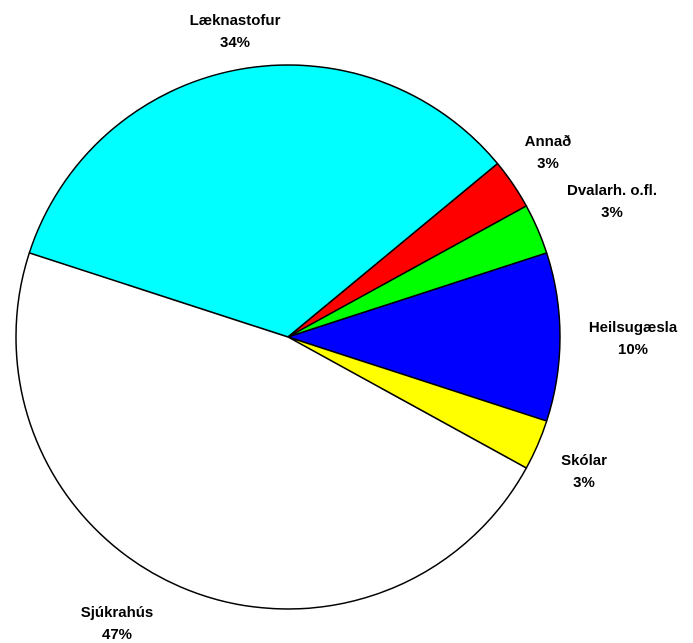  I want to click on slice-value-label: 10%, so click(633, 349).